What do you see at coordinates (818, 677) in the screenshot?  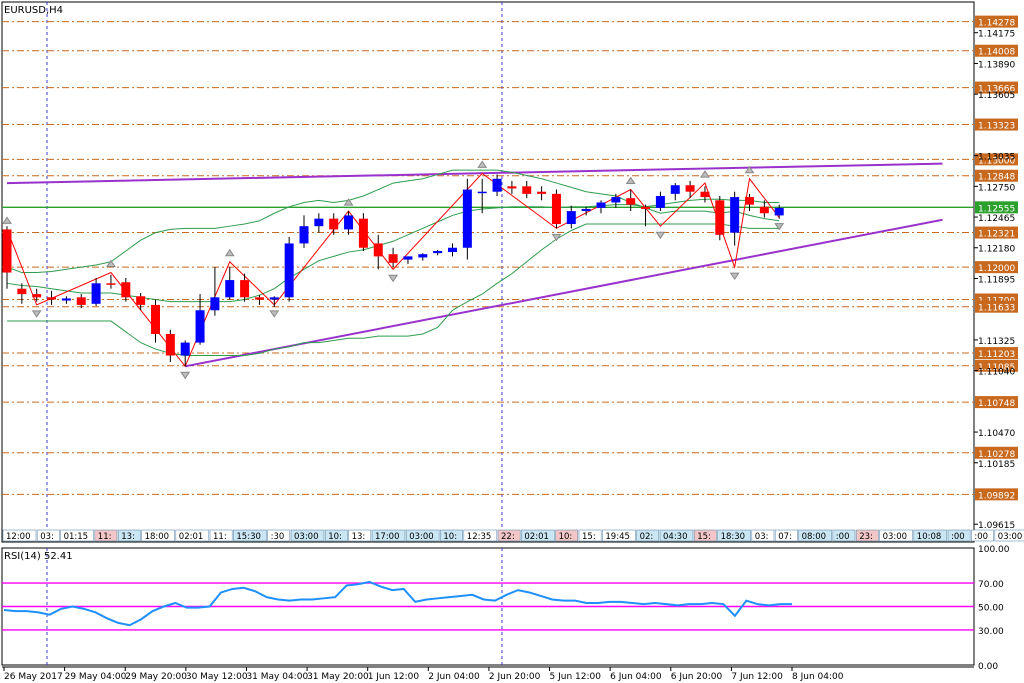 I see `time-label: 8 Jun 04:00` at bounding box center [818, 677].